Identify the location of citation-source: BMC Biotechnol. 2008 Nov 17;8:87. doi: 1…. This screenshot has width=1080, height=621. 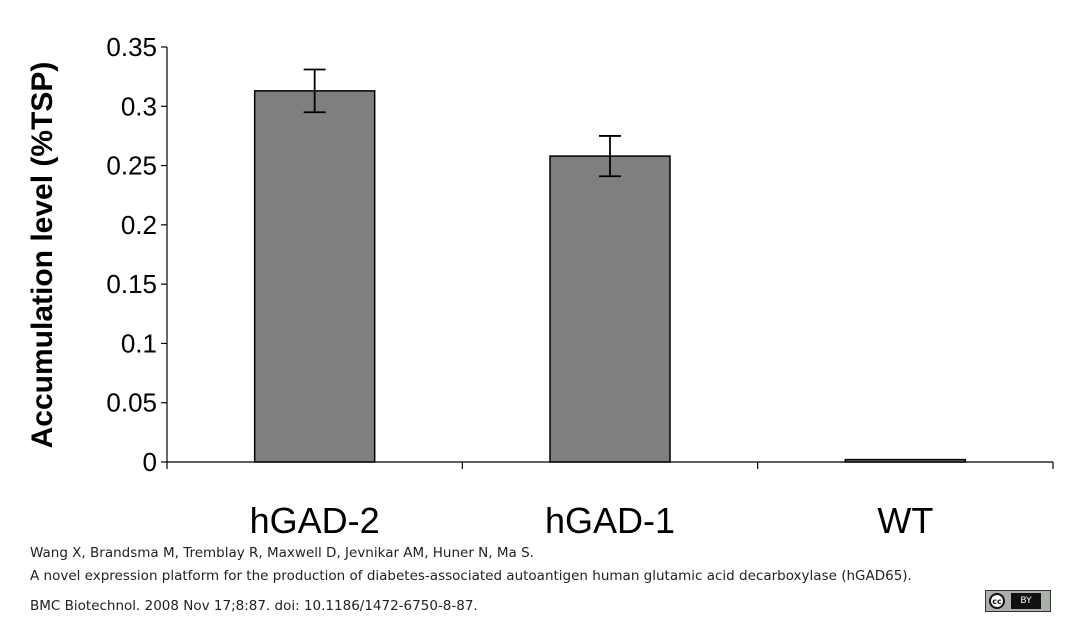
(254, 606).